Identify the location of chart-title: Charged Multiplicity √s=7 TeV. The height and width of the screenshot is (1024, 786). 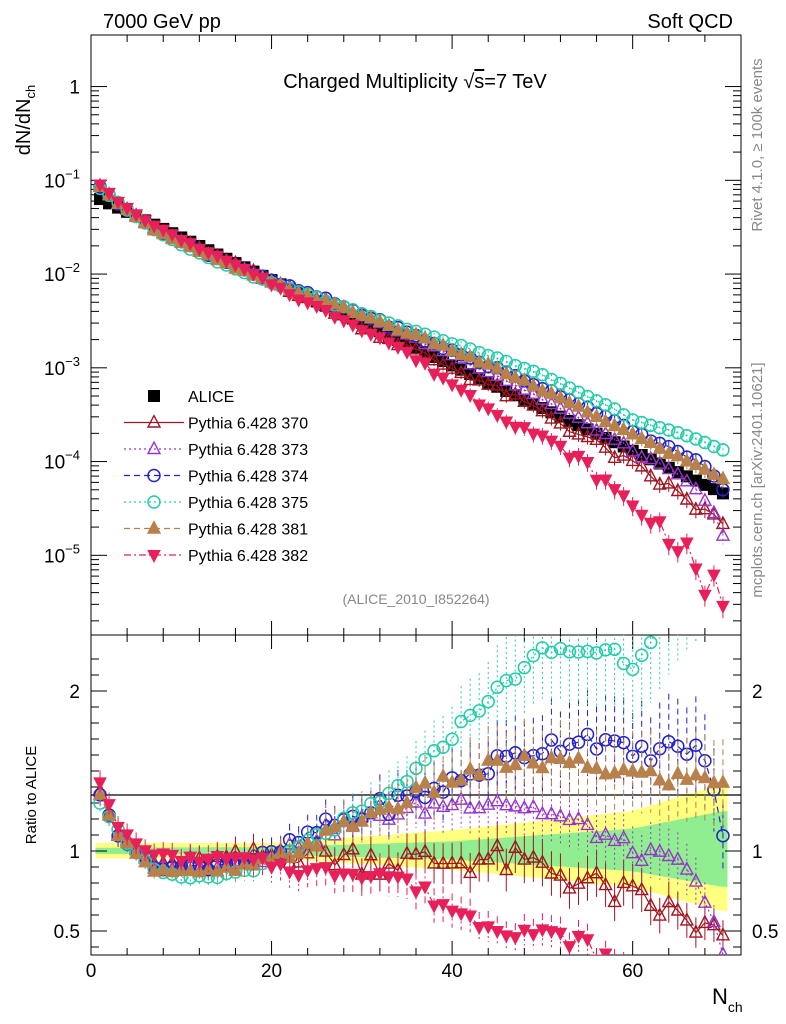
(415, 82).